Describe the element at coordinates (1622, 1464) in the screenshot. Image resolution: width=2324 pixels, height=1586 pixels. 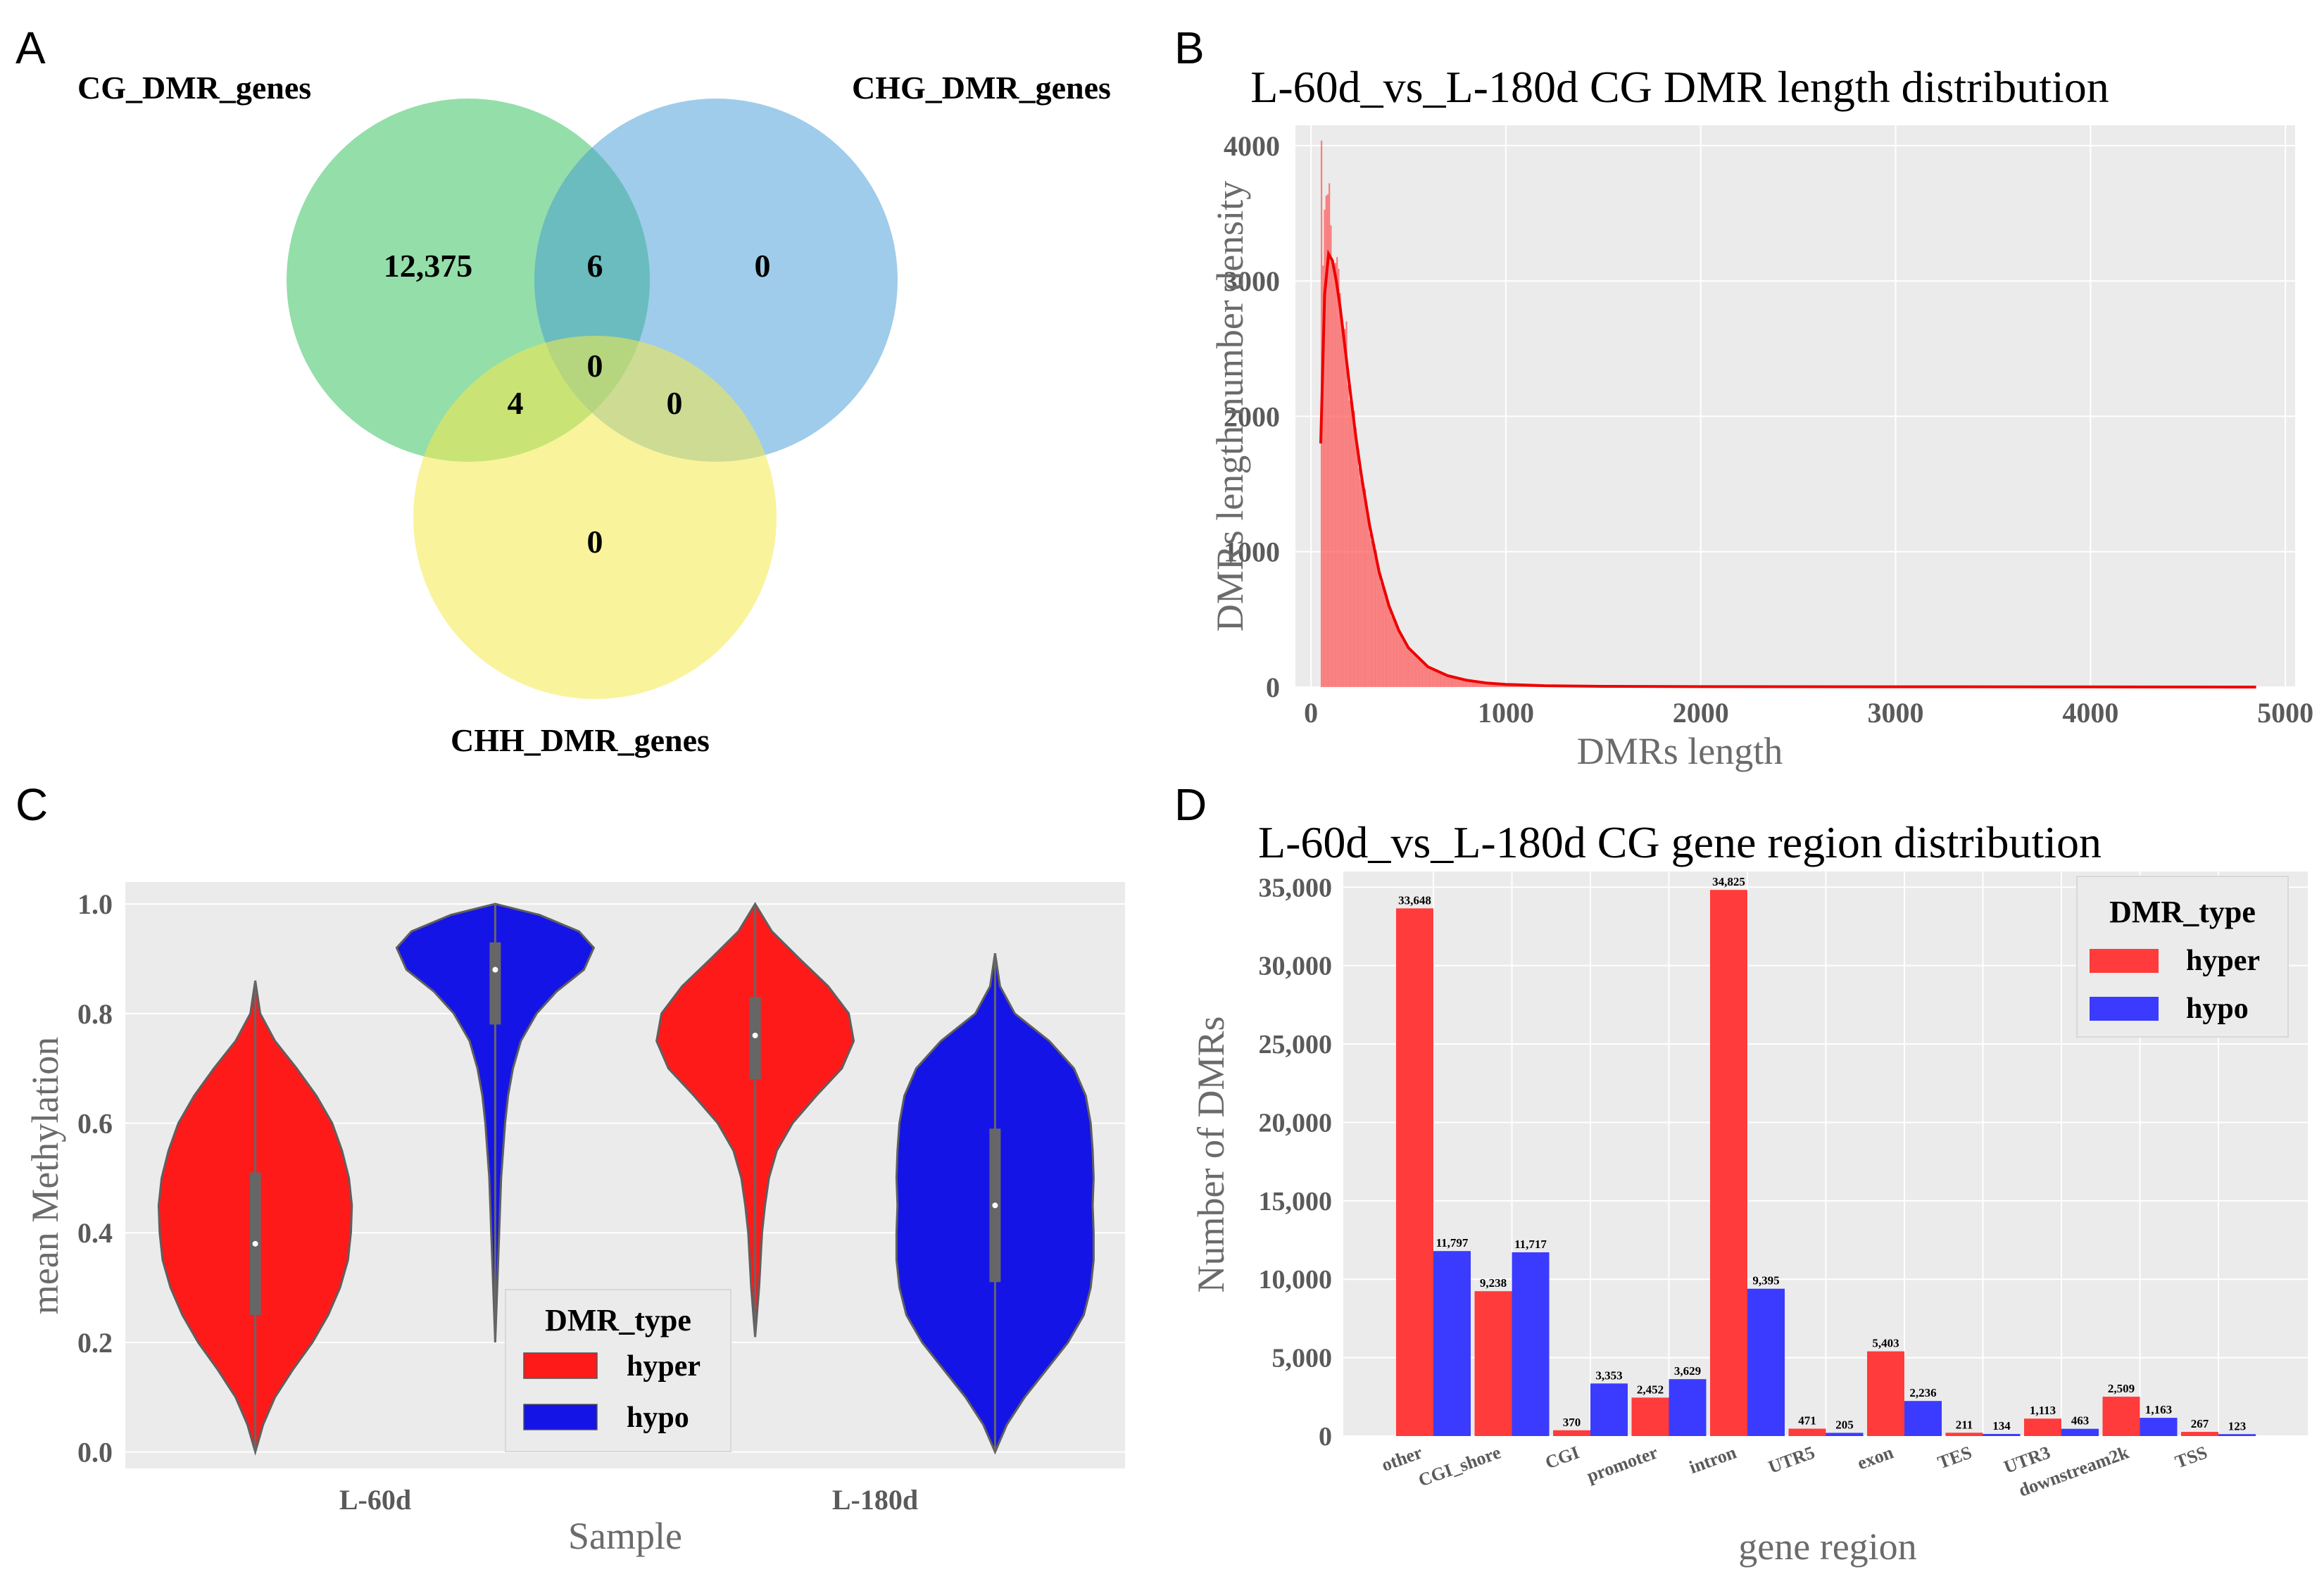
I see `bar-x-tick-label: promoter` at that location.